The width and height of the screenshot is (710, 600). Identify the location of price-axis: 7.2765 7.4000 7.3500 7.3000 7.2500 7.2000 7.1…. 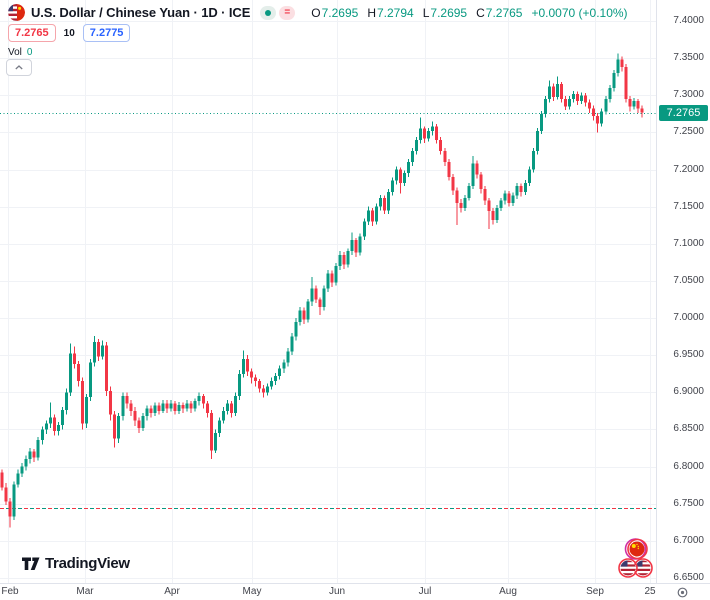
(683, 291).